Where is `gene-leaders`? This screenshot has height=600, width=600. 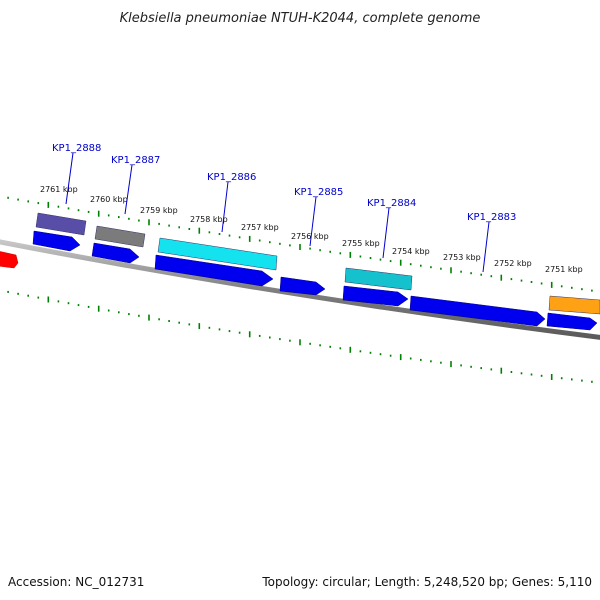 gene-leaders is located at coordinates (277, 212).